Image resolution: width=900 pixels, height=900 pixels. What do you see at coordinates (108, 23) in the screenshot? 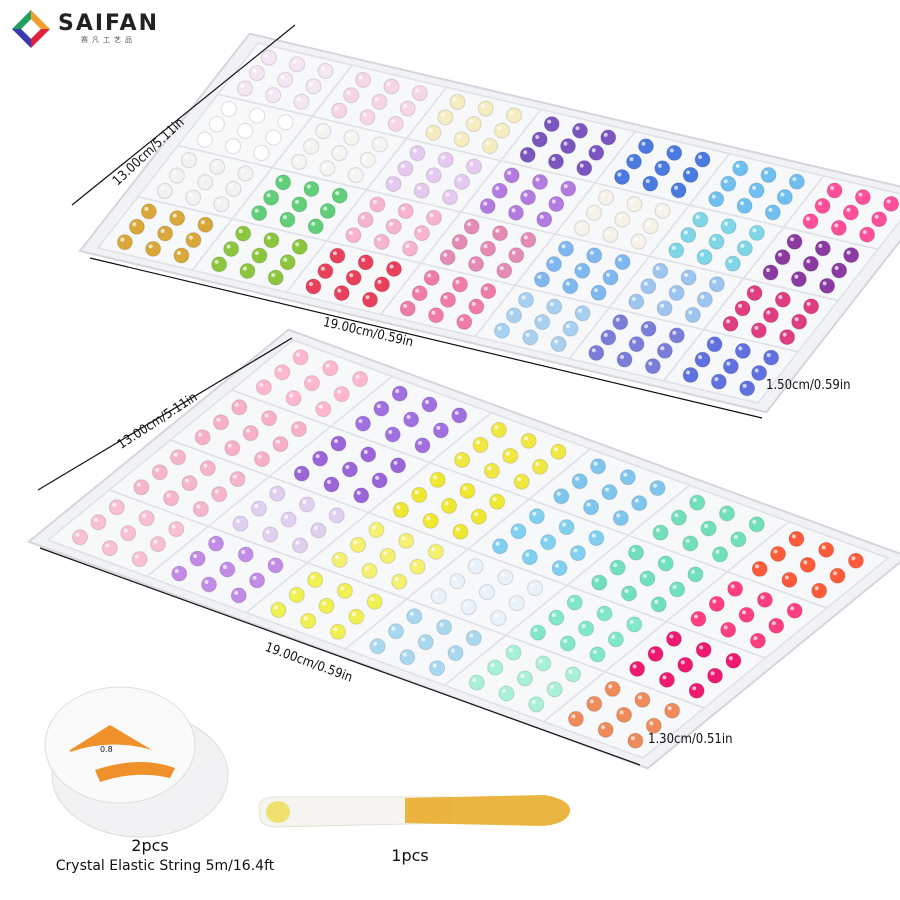
I see `logo-name: SAIFAN` at bounding box center [108, 23].